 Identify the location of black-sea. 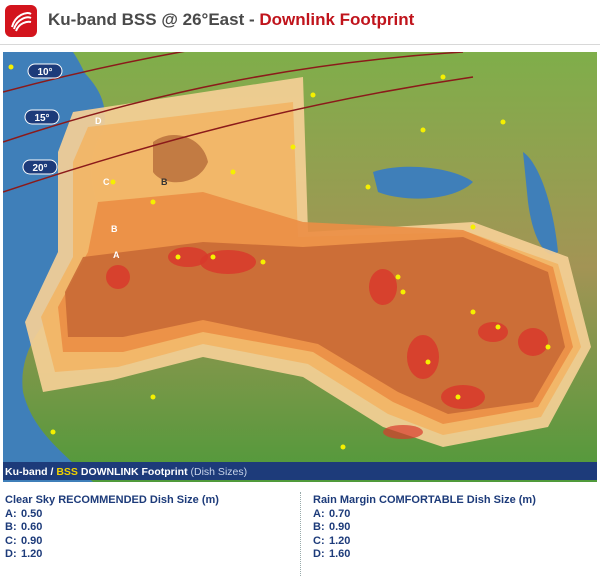
(423, 182).